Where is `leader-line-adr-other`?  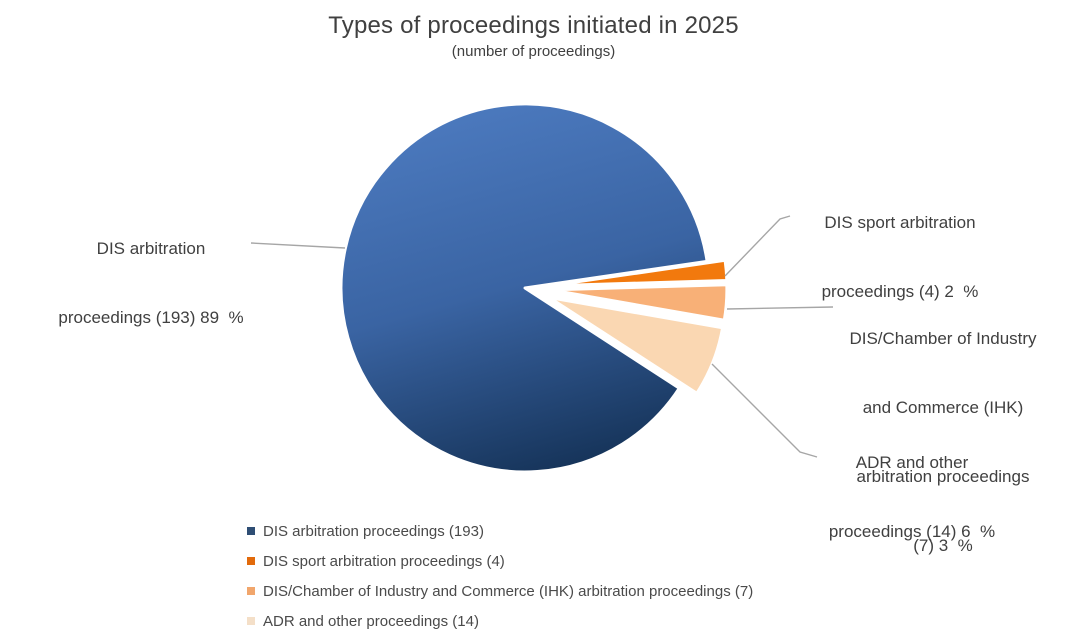
leader-line-adr-other is located at coordinates (764, 410).